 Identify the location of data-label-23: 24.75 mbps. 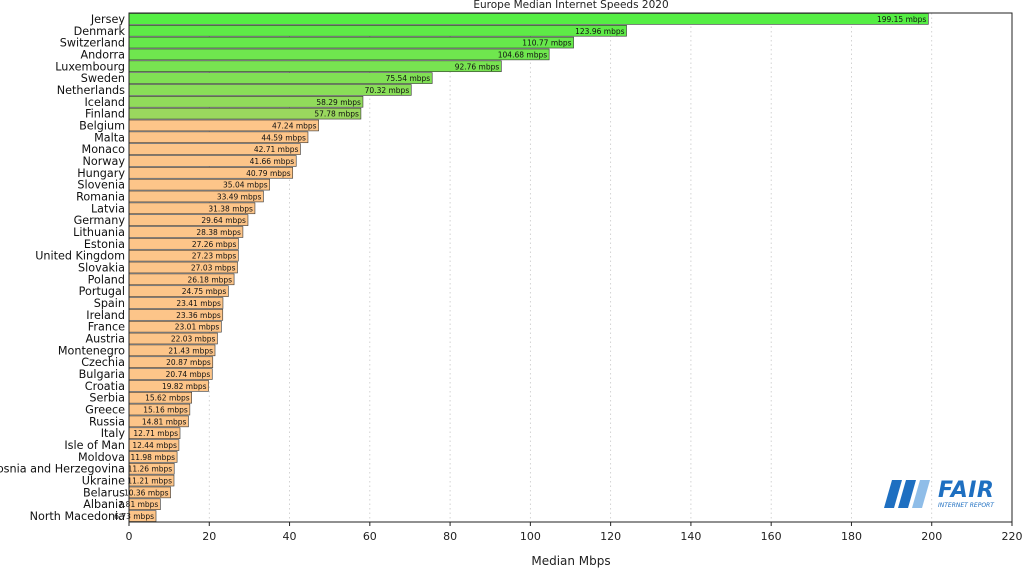
(204, 291).